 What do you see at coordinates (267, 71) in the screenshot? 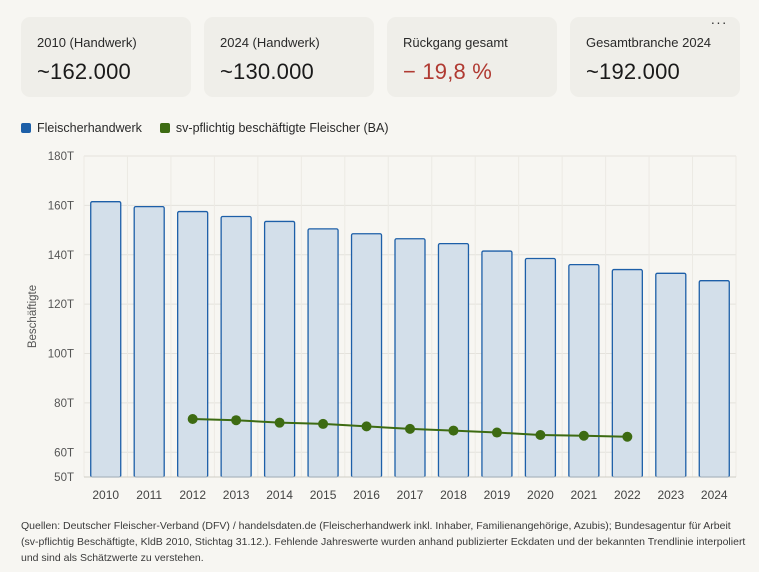
I see `kpi-value: ~130.000` at bounding box center [267, 71].